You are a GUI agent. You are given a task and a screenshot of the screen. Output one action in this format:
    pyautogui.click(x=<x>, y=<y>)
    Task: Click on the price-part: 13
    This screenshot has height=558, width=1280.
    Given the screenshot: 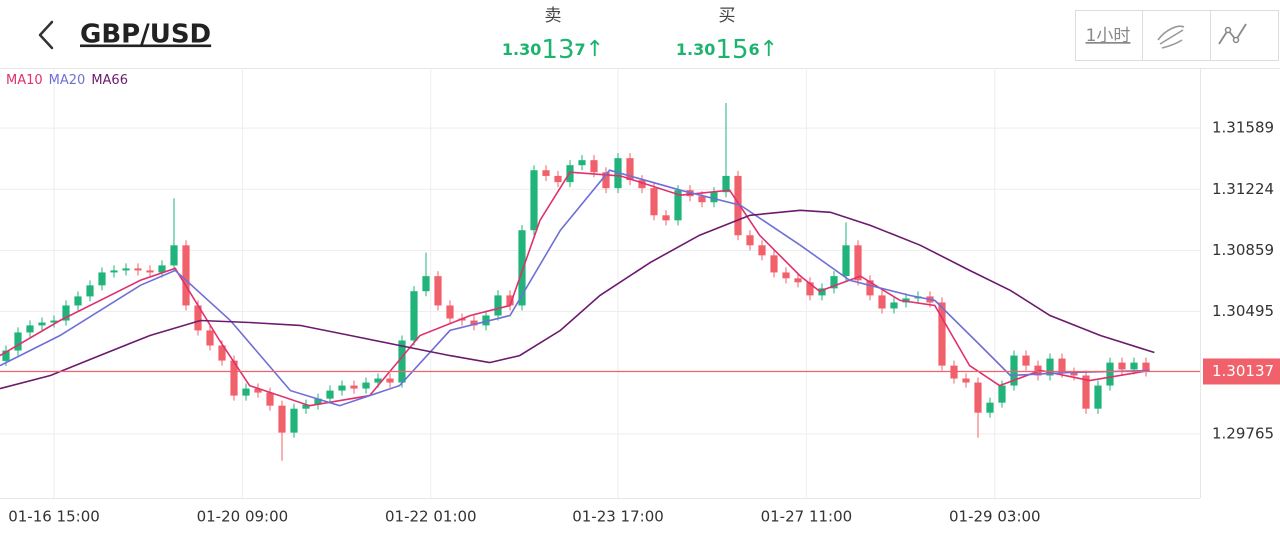 What is the action you would take?
    pyautogui.click(x=557, y=50)
    